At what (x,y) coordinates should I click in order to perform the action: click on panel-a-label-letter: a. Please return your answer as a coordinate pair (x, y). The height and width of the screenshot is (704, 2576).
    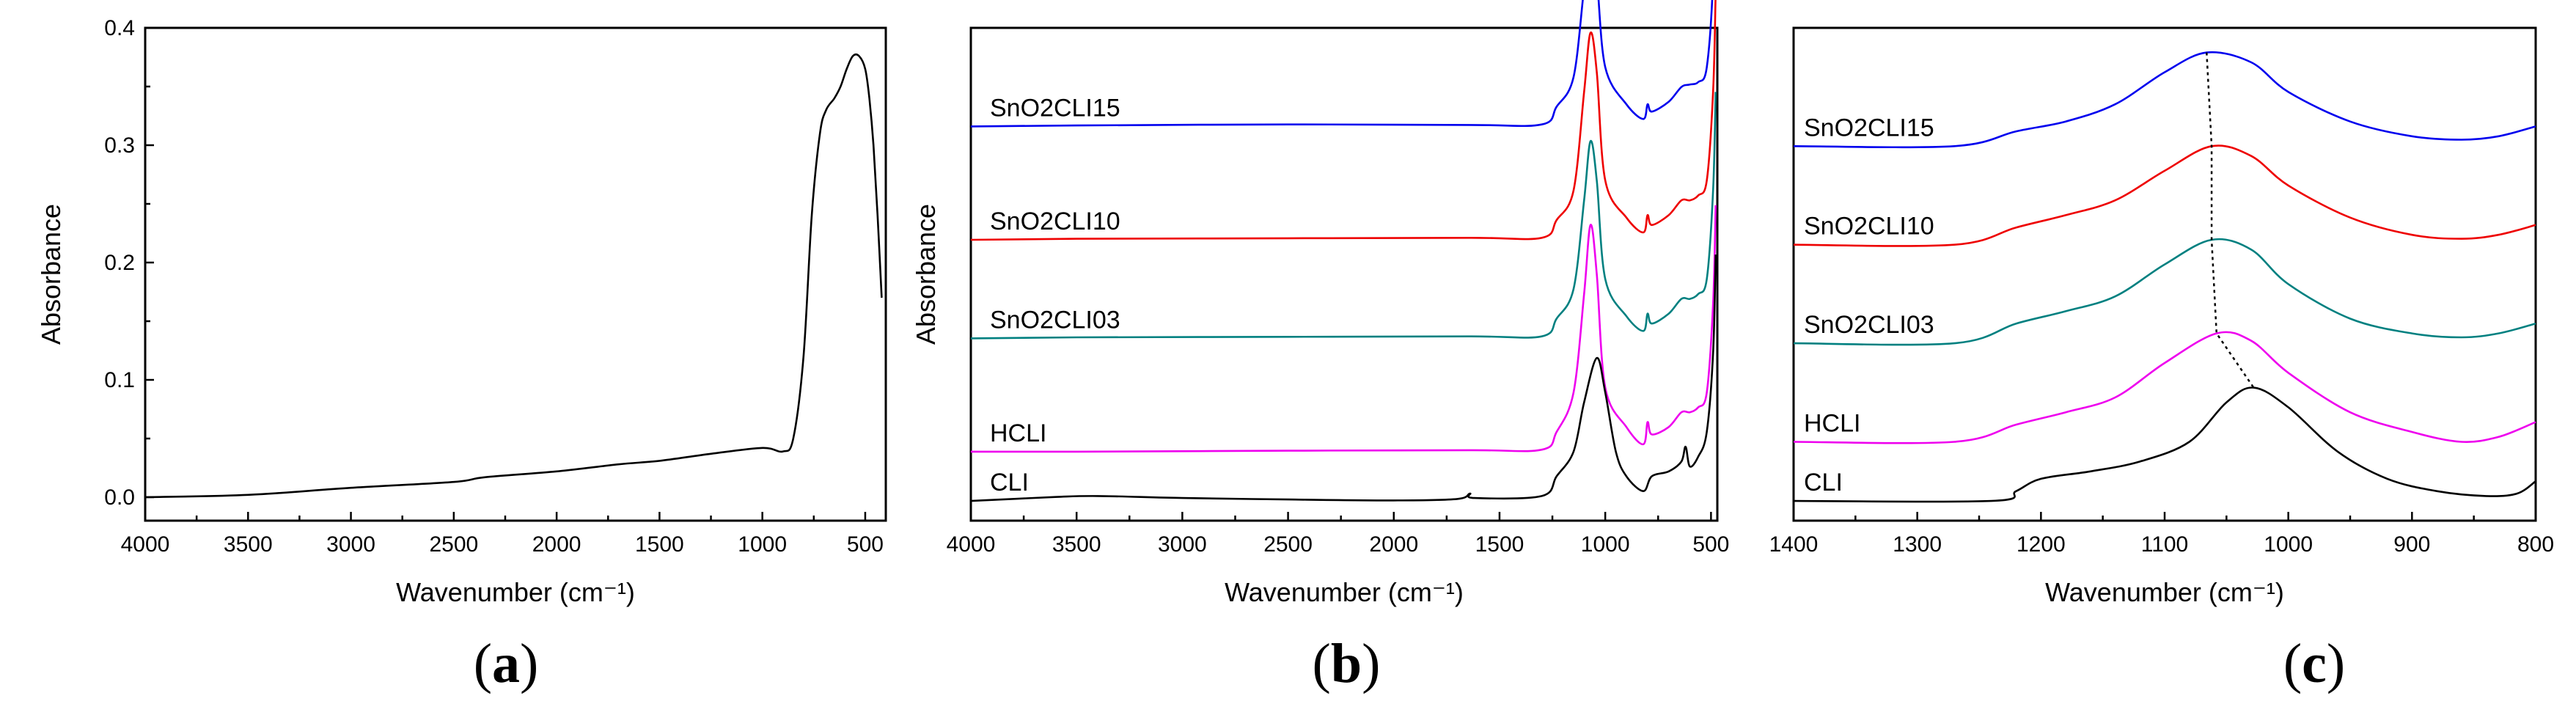
    Looking at the image, I should click on (506, 663).